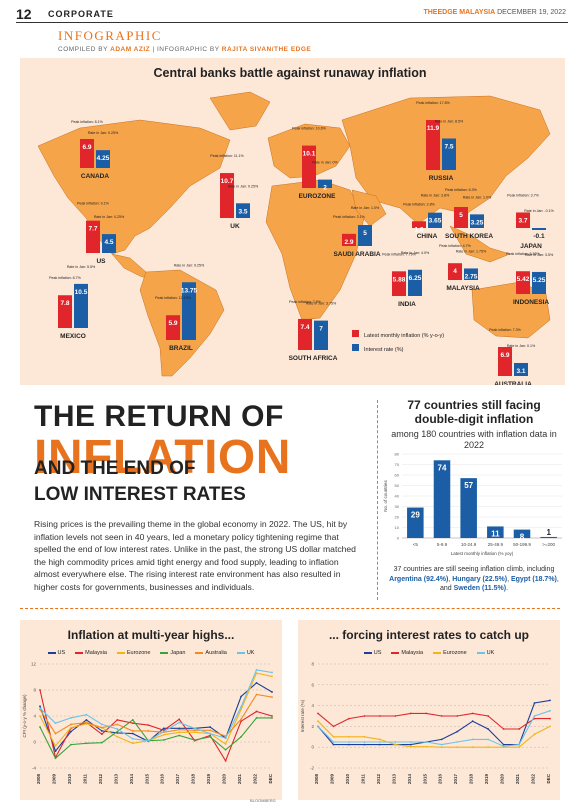 This screenshot has height=811, width=580. What do you see at coordinates (349, 239) in the screenshot?
I see `bar-inflation-saudi-arabia` at bounding box center [349, 239].